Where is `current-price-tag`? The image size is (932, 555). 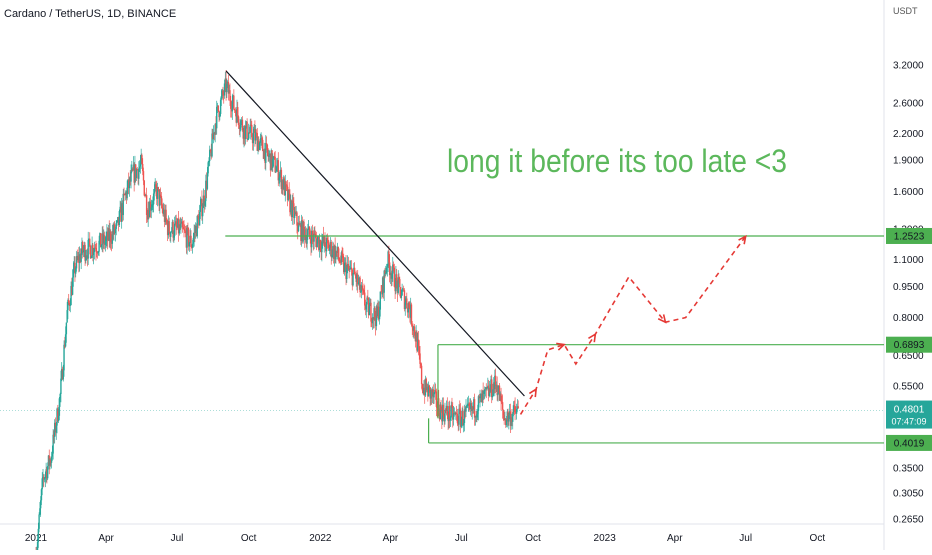
current-price-tag is located at coordinates (909, 414).